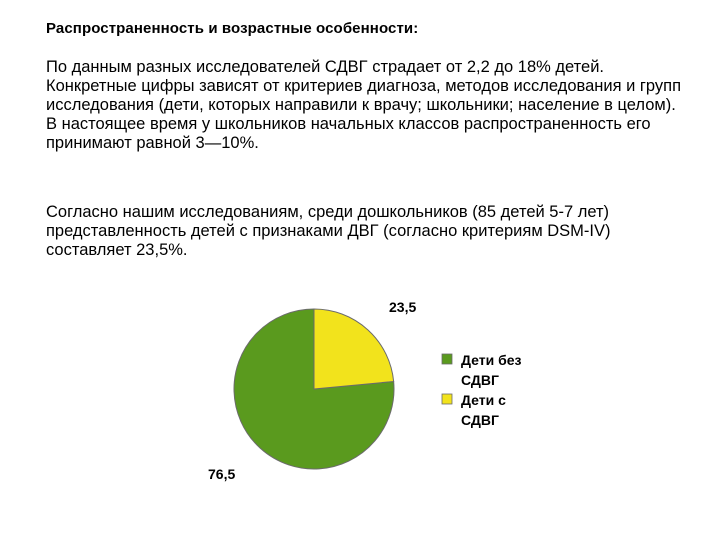 This screenshot has height=540, width=720. I want to click on legend-label-children-with-adhd-line2: СДВГ, so click(480, 420).